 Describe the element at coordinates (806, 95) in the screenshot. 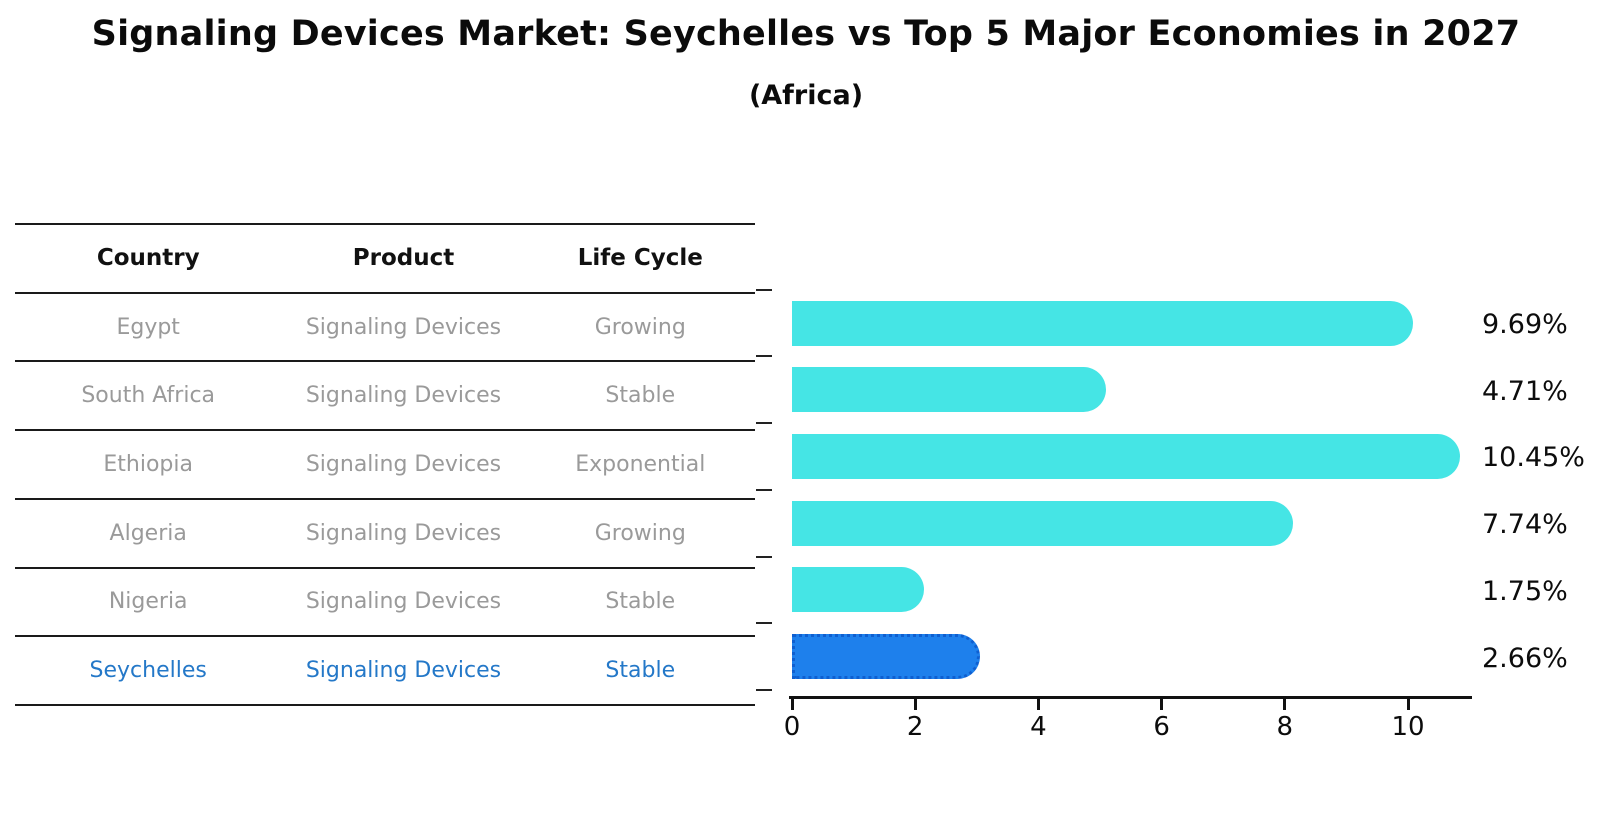

I see `chart-subtitle: (Africa)` at that location.